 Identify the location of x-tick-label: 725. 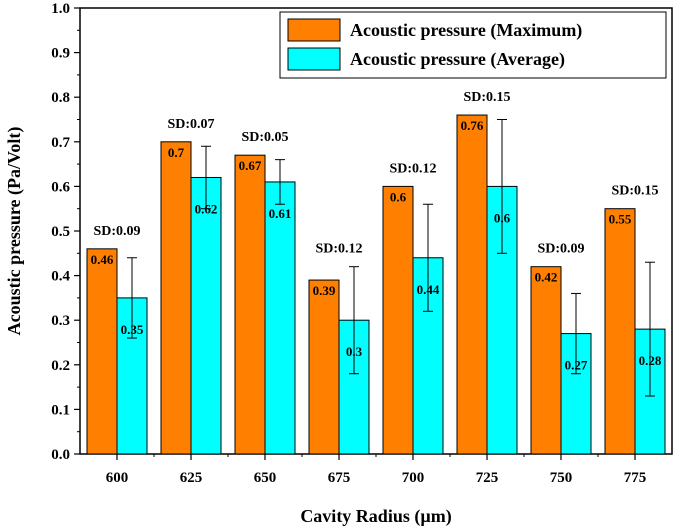
(487, 478).